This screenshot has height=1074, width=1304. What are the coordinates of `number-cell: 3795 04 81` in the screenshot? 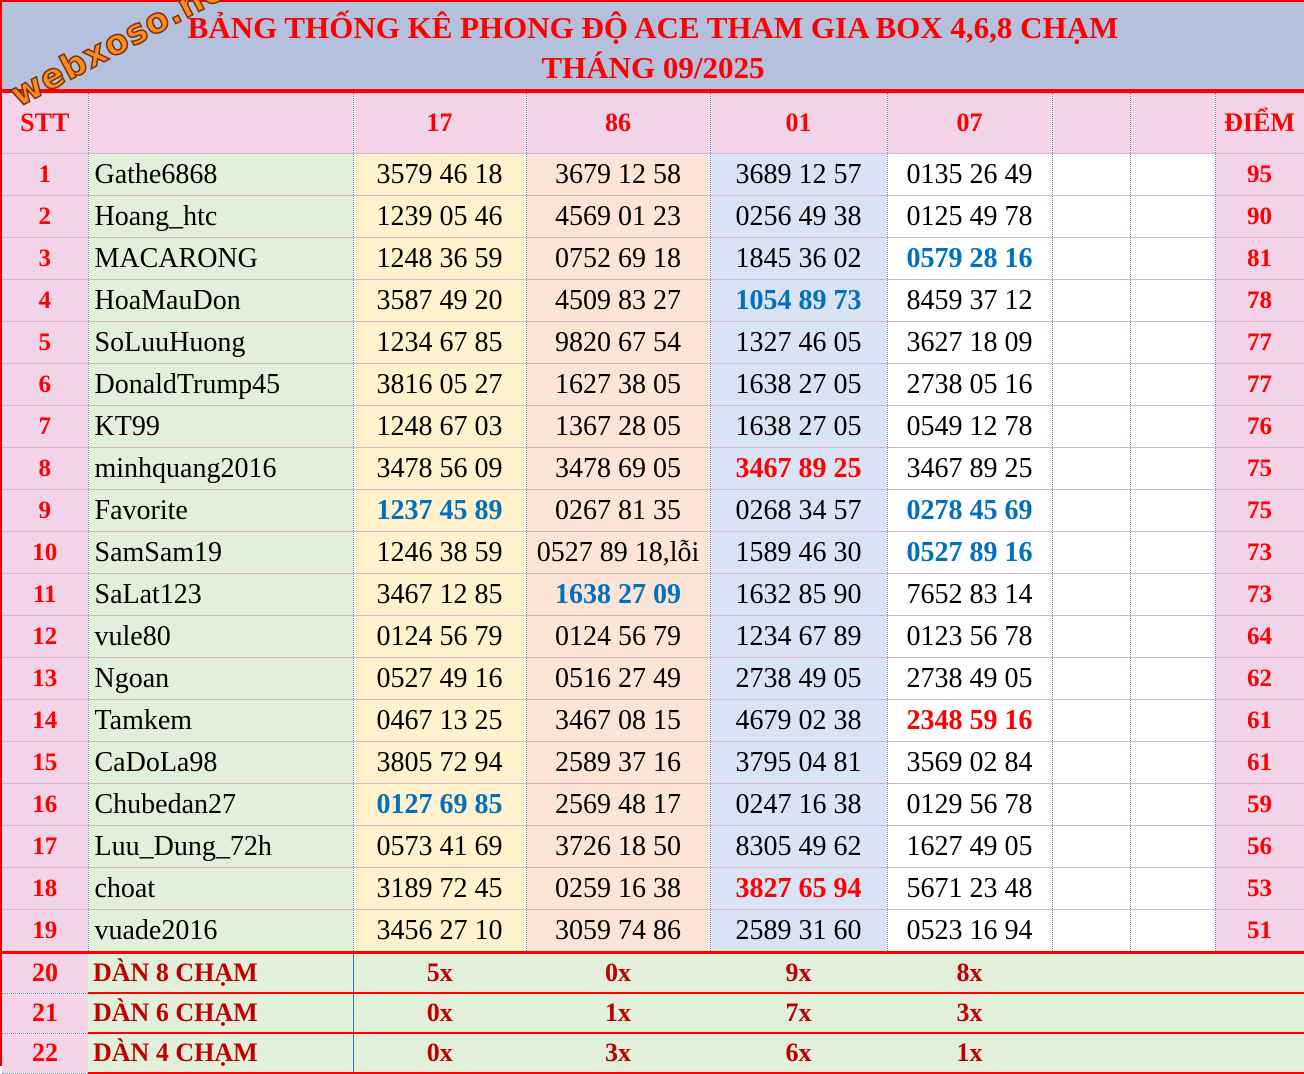 It's located at (799, 762).